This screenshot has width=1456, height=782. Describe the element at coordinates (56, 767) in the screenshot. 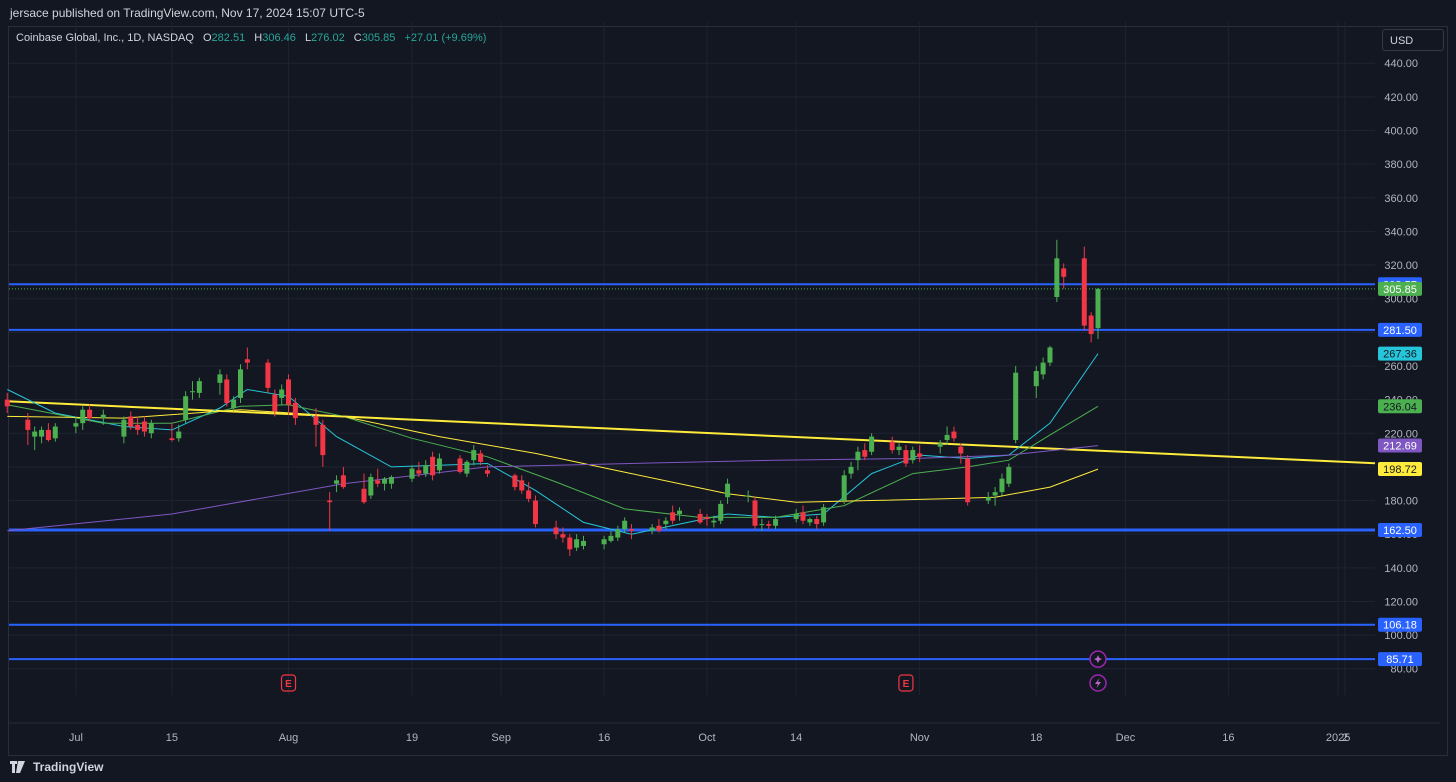

I see `tradingview-logo: TradingView` at that location.